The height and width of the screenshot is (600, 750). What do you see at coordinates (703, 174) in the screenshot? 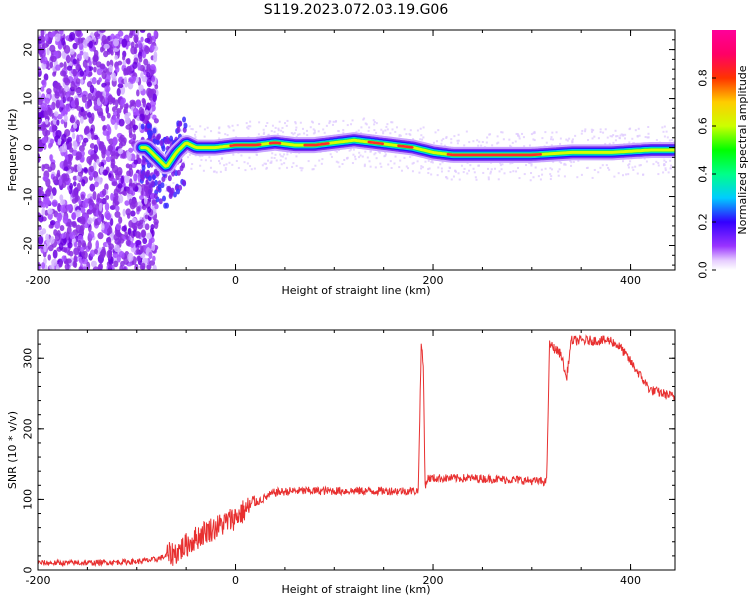
I see `colorbar-tick-label: 0.4` at bounding box center [703, 174].